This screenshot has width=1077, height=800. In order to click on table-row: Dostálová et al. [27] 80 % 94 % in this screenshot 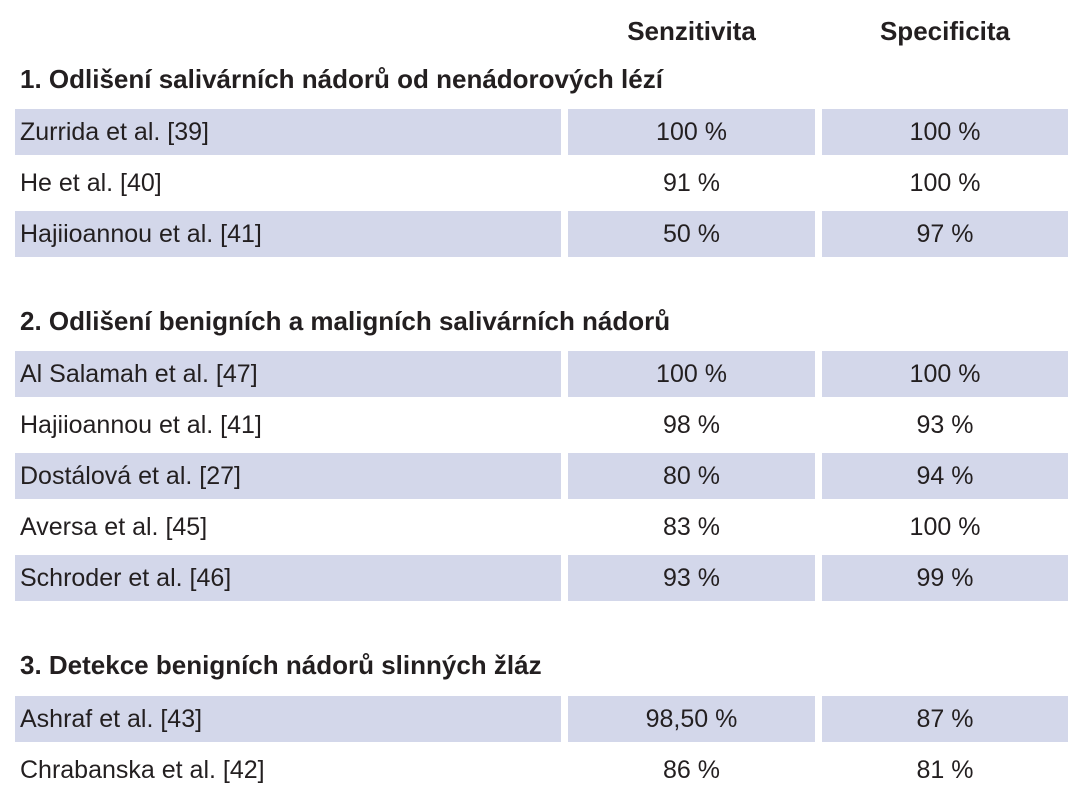, I will do `click(544, 476)`.